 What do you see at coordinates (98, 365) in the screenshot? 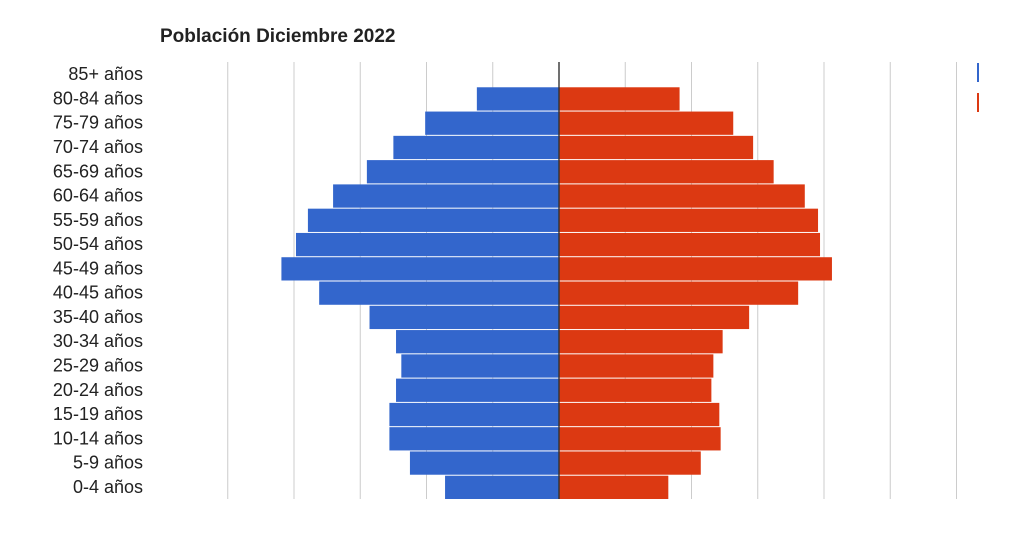
I see `y-tick-label: 25-29 años` at bounding box center [98, 365].